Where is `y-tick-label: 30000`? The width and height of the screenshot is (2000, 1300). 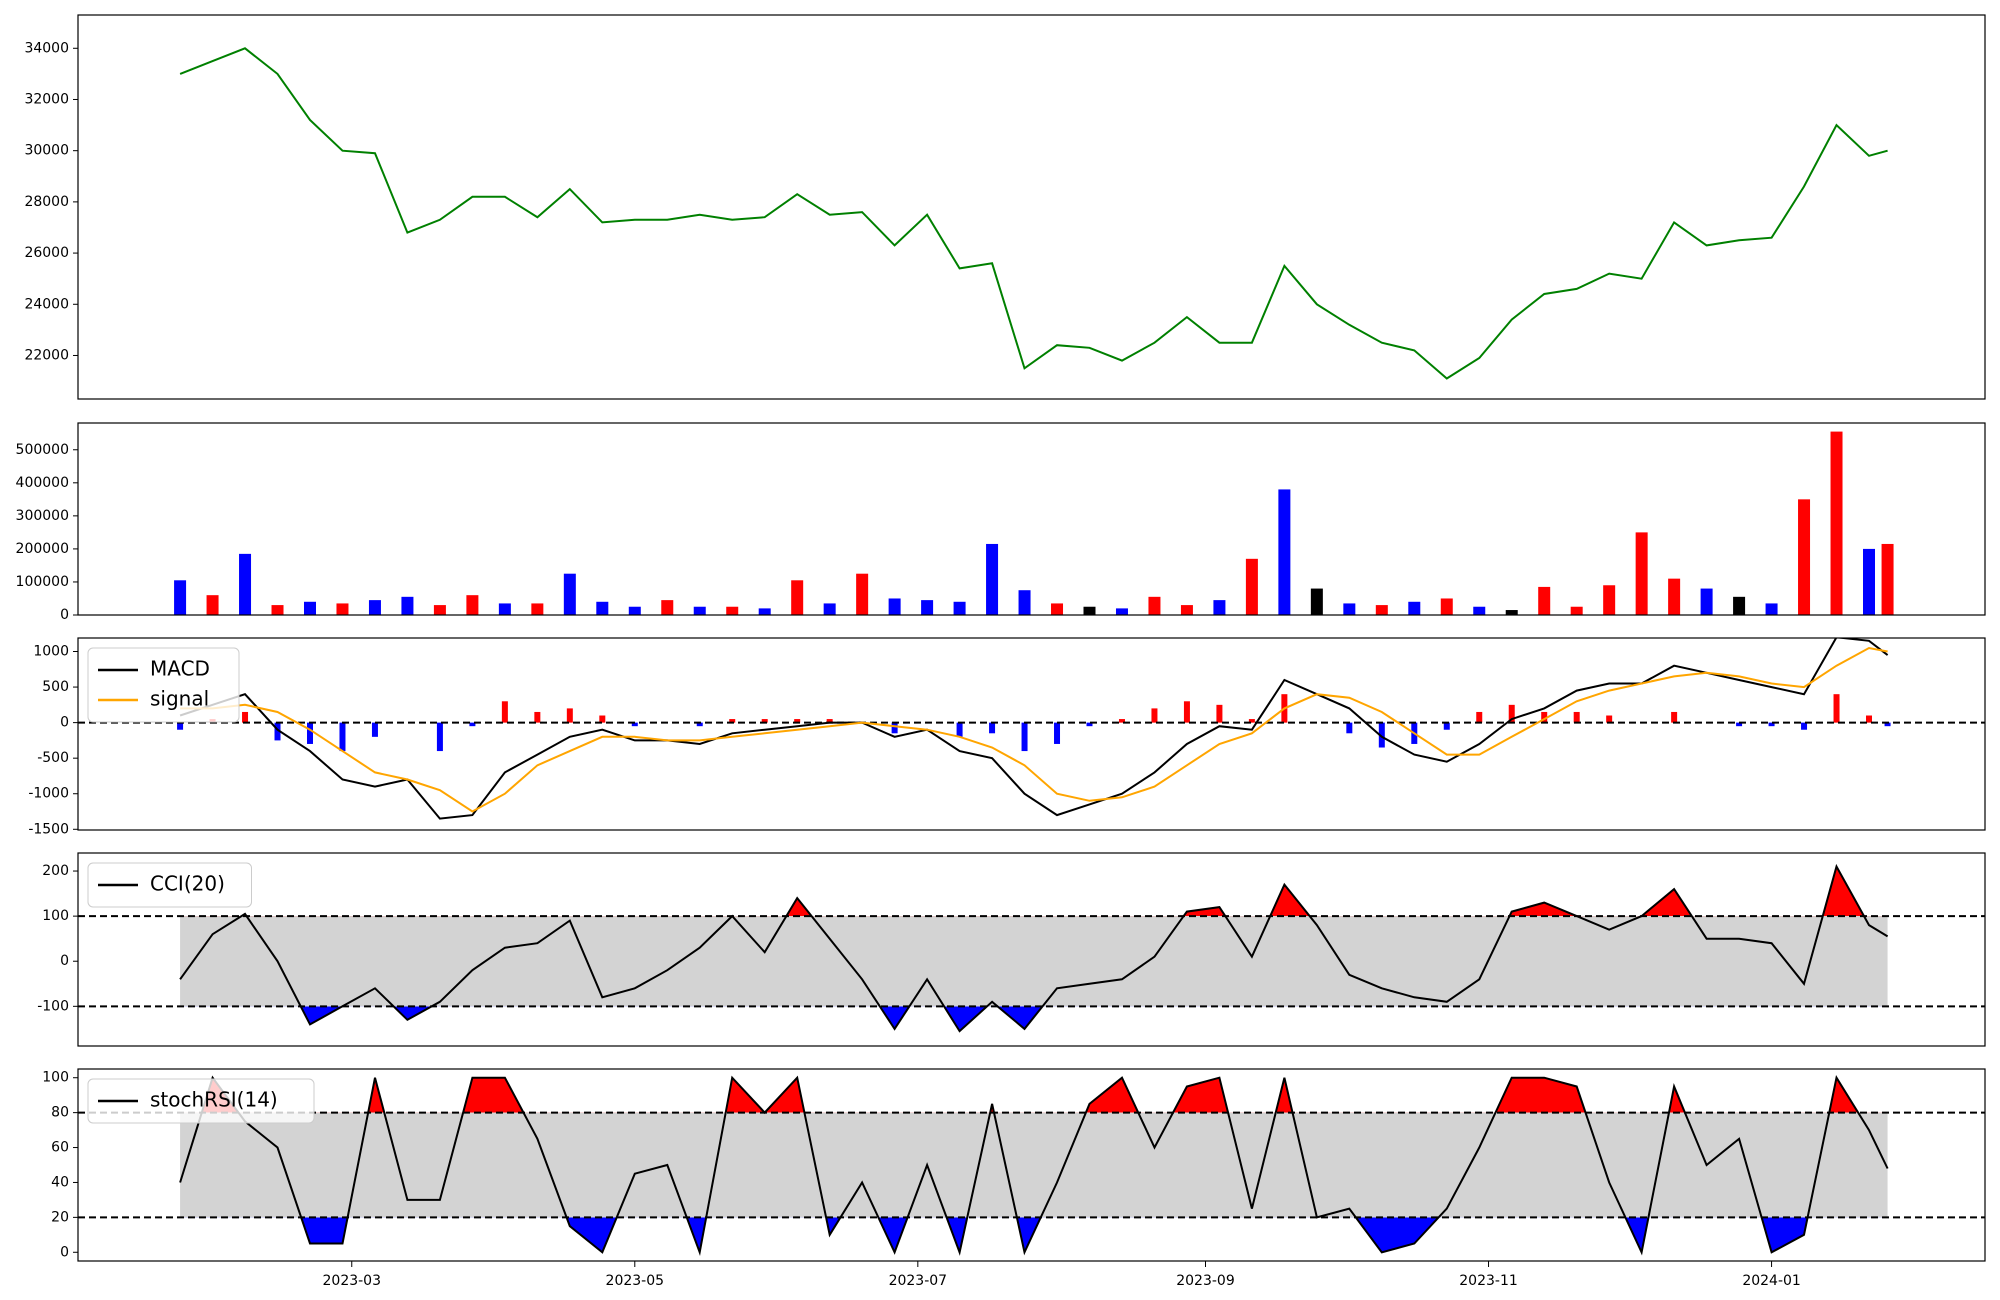
y-tick-label: 30000 is located at coordinates (46, 151).